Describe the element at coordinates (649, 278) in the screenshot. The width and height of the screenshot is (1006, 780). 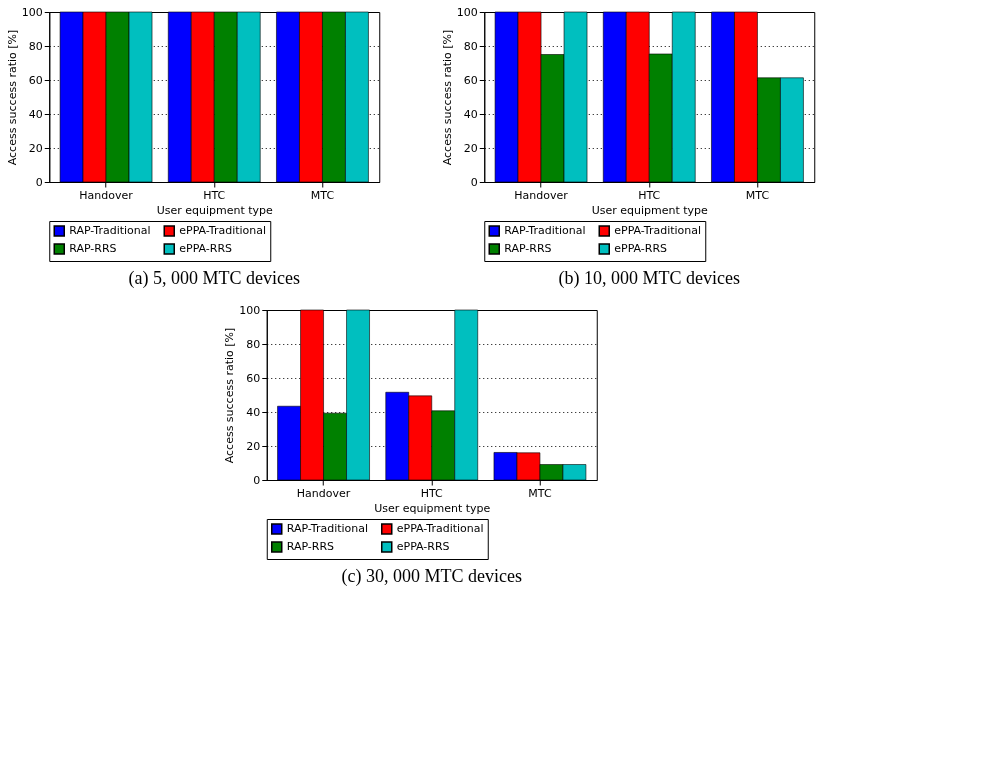
I see `text: (b) 10, 000 MTC devices` at that location.